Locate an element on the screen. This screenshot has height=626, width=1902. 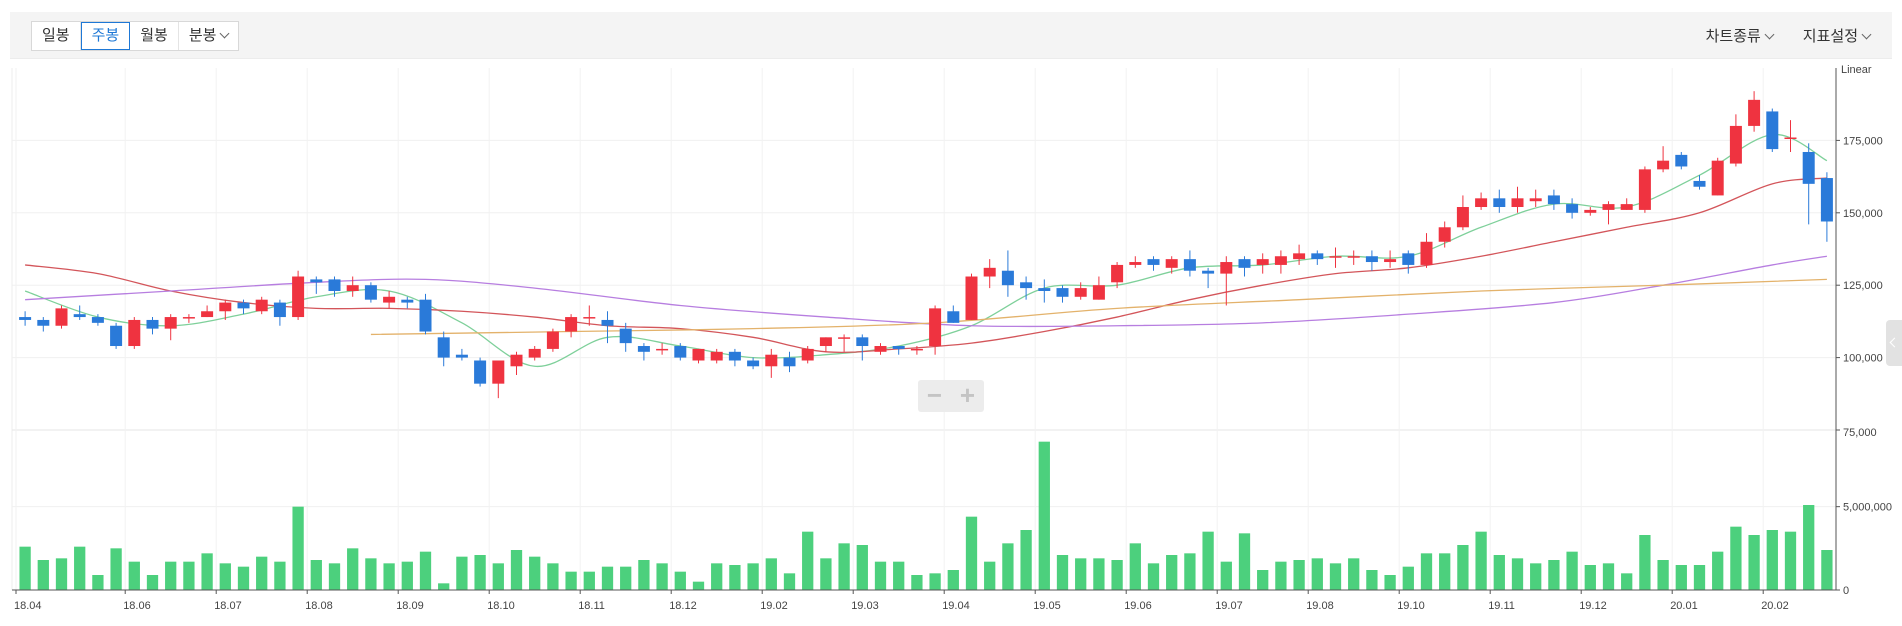
chart-type-dropdown: 차트종류 is located at coordinates (1740, 35).